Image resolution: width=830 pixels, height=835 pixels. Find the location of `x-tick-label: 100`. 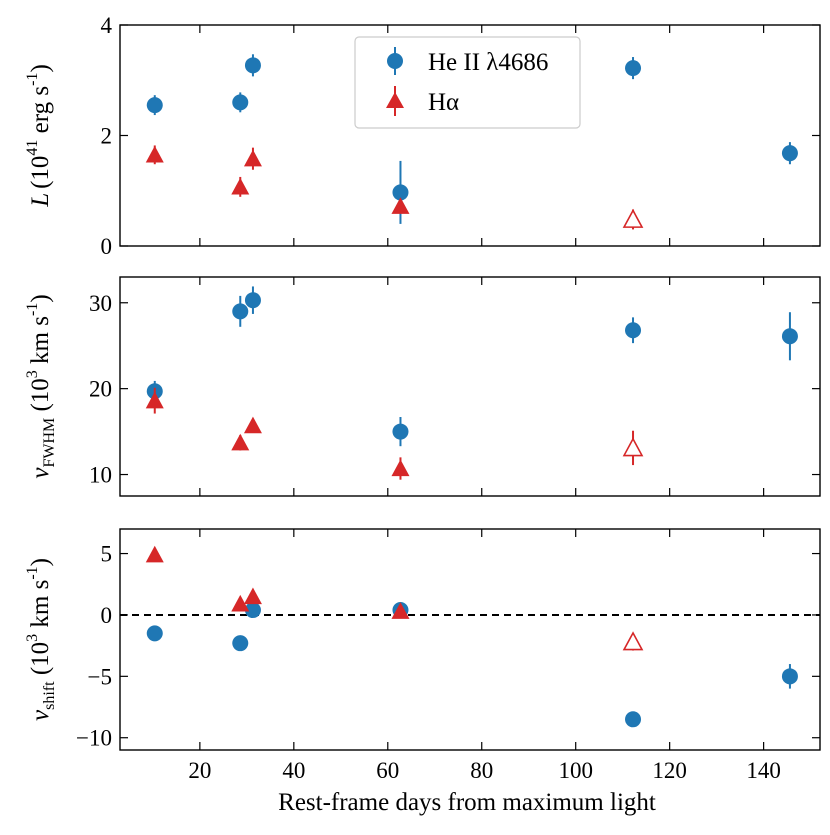

x-tick-label: 100 is located at coordinates (575, 770).